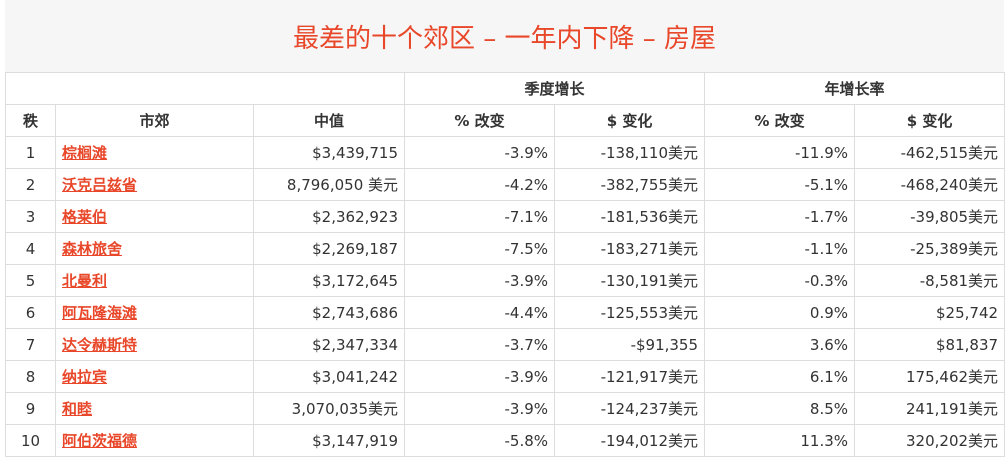  I want to click on table-cell: $3,041,242, so click(329, 376).